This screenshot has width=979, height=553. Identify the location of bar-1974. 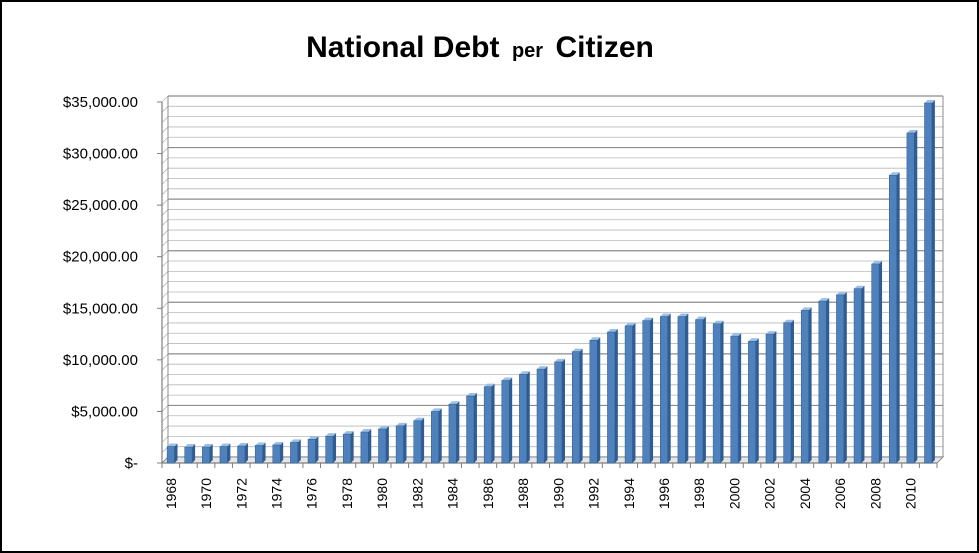
(278, 452).